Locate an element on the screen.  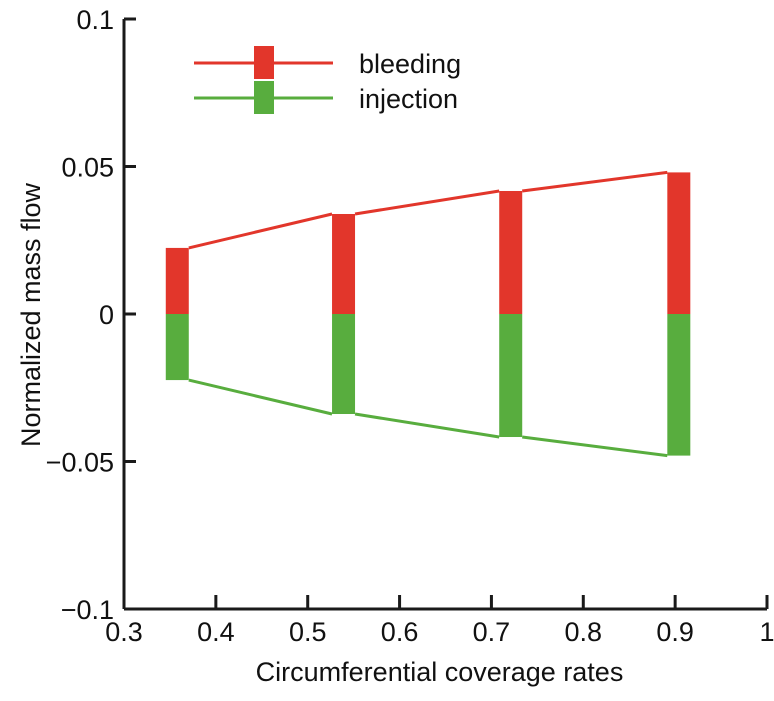
legend-swatch-bleeding is located at coordinates (264, 62).